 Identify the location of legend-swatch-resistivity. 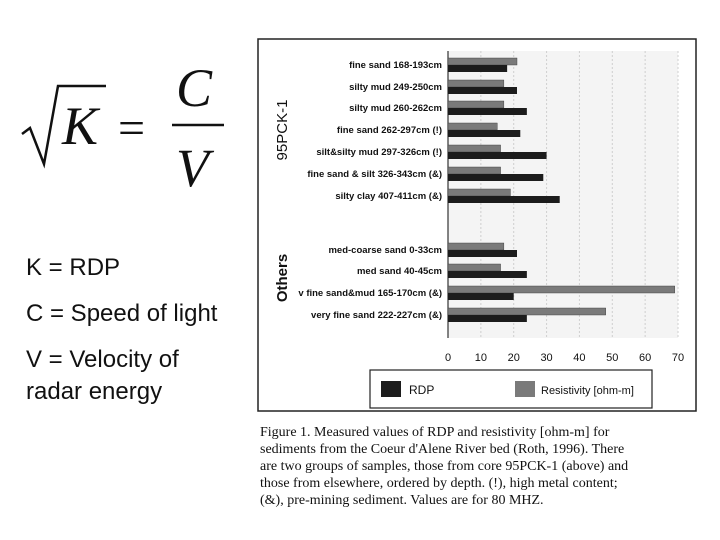
(525, 389).